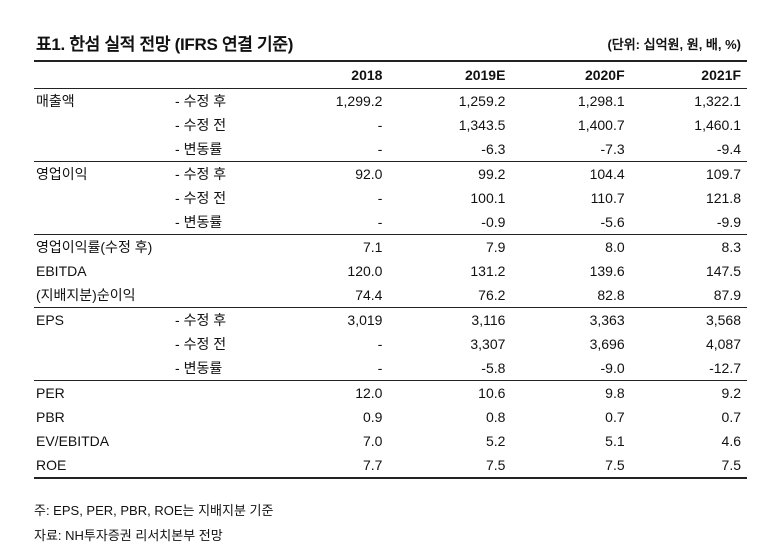 This screenshot has height=555, width=765. Describe the element at coordinates (601, 101) in the screenshot. I see `value-cell: 1,298.1` at that location.